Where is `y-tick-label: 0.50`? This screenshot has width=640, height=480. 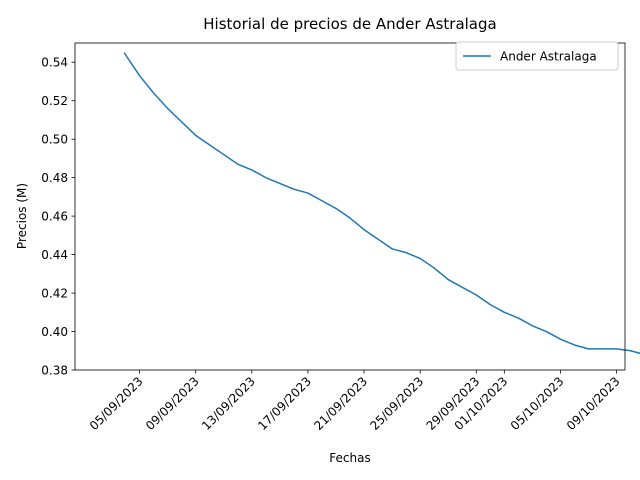 y-tick-label: 0.50 is located at coordinates (54, 140).